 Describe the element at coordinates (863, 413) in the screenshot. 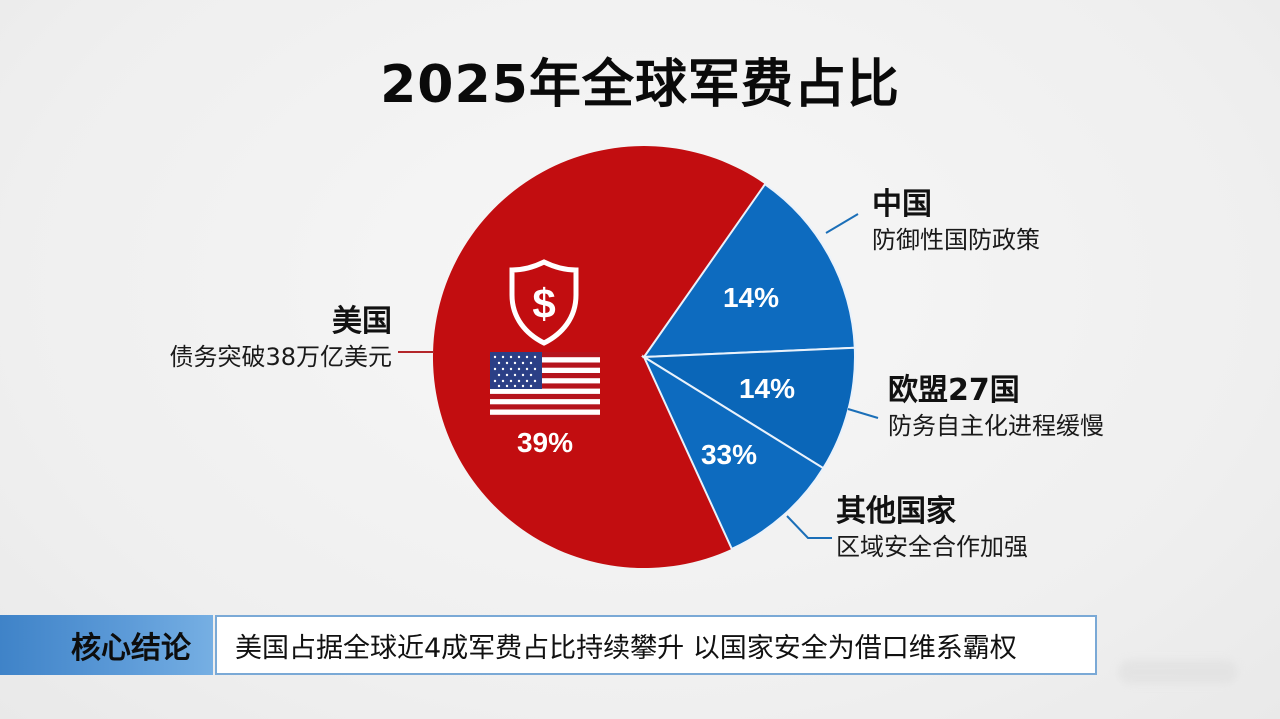

I see `leader-line-eu` at that location.